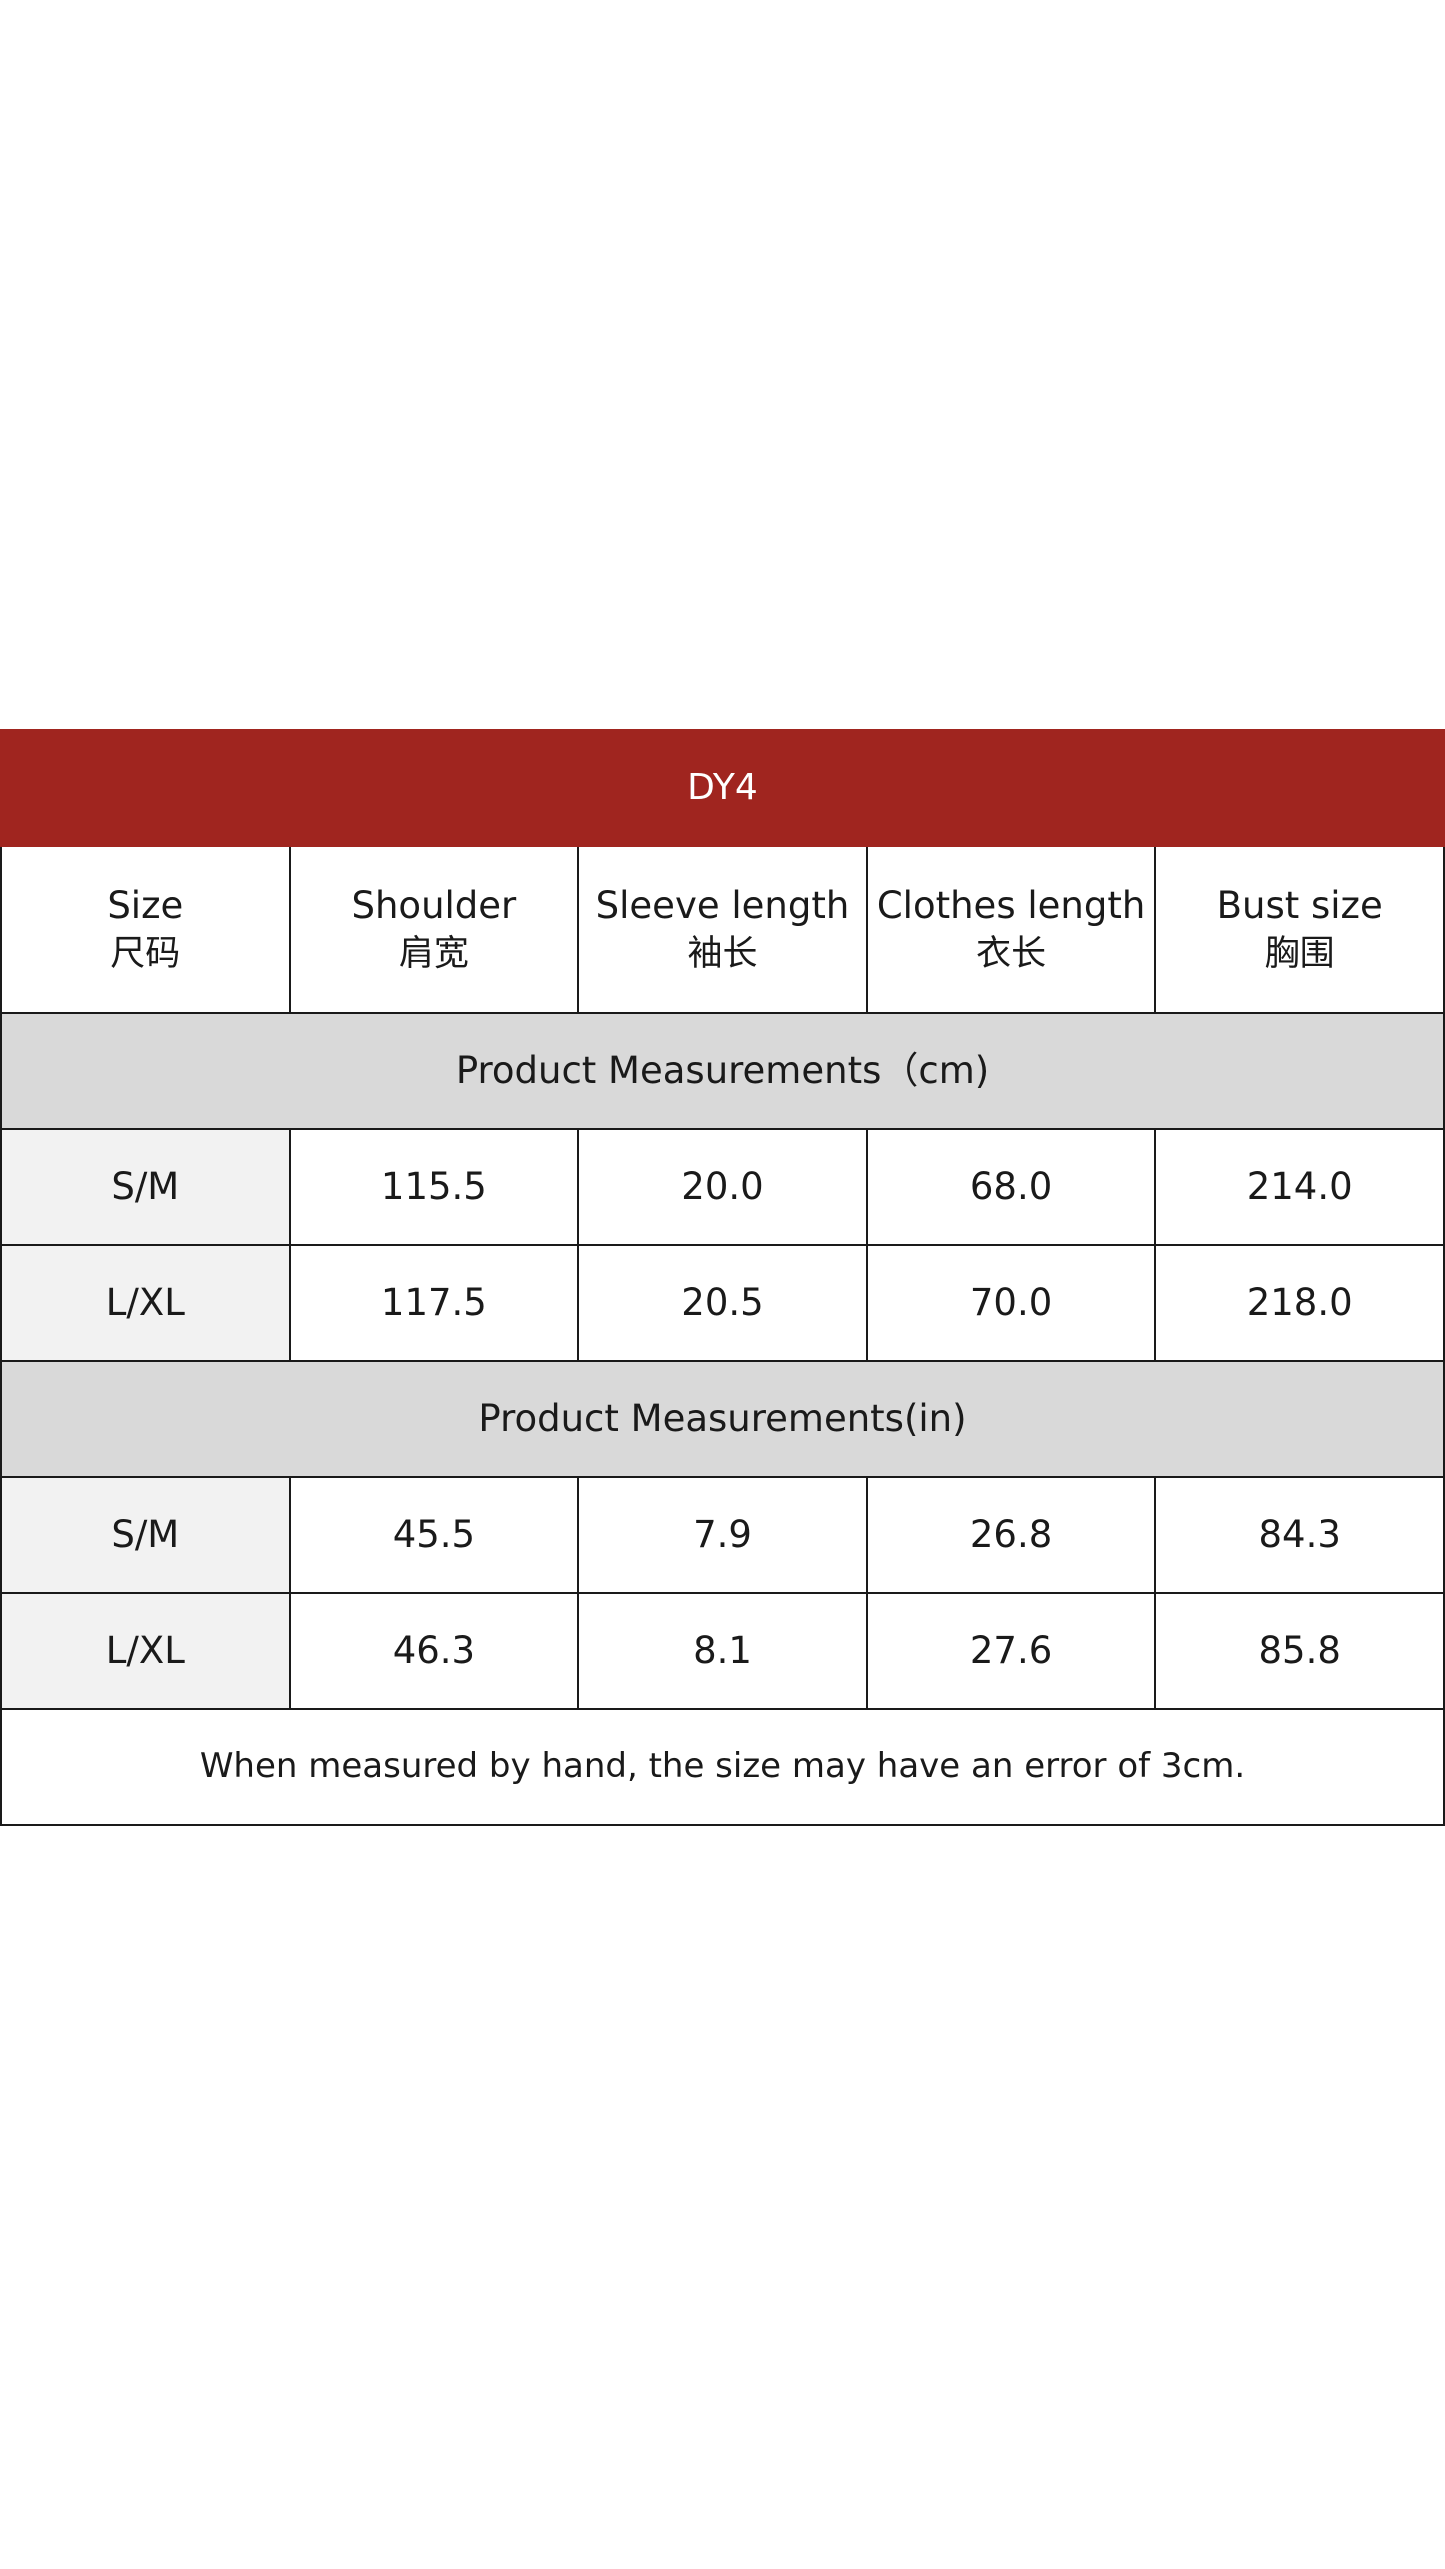 Image resolution: width=1445 pixels, height=2569 pixels. Describe the element at coordinates (1299, 1187) in the screenshot. I see `bust-size-cell: 214.0` at that location.